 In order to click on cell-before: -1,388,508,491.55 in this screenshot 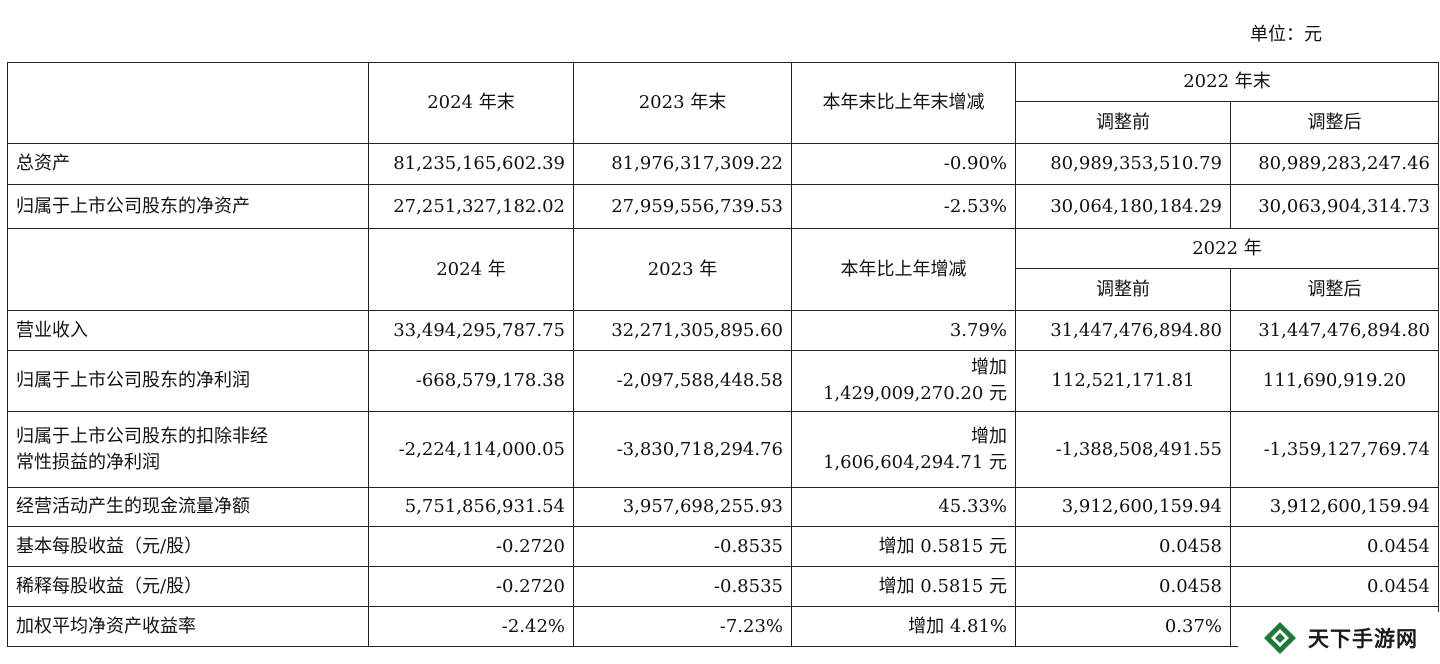, I will do `click(1123, 449)`.